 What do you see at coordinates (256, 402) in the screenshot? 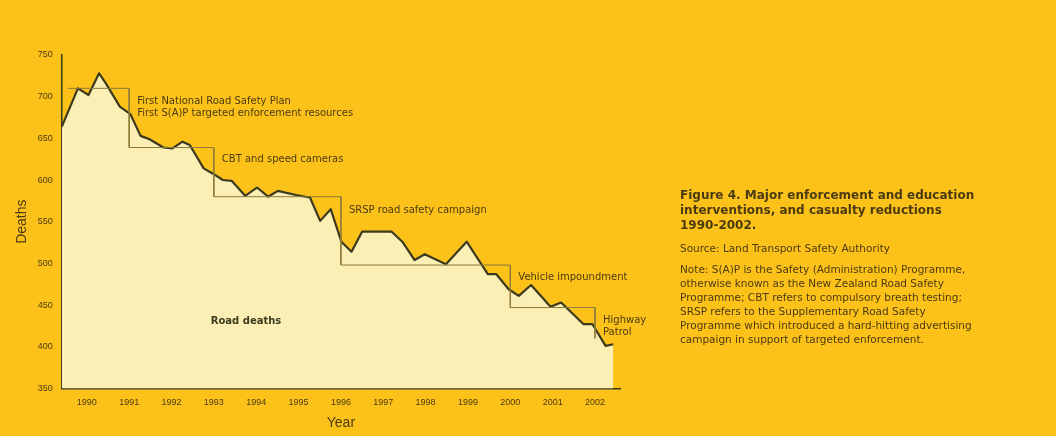
I see `x-tick-label: 1994` at bounding box center [256, 402].